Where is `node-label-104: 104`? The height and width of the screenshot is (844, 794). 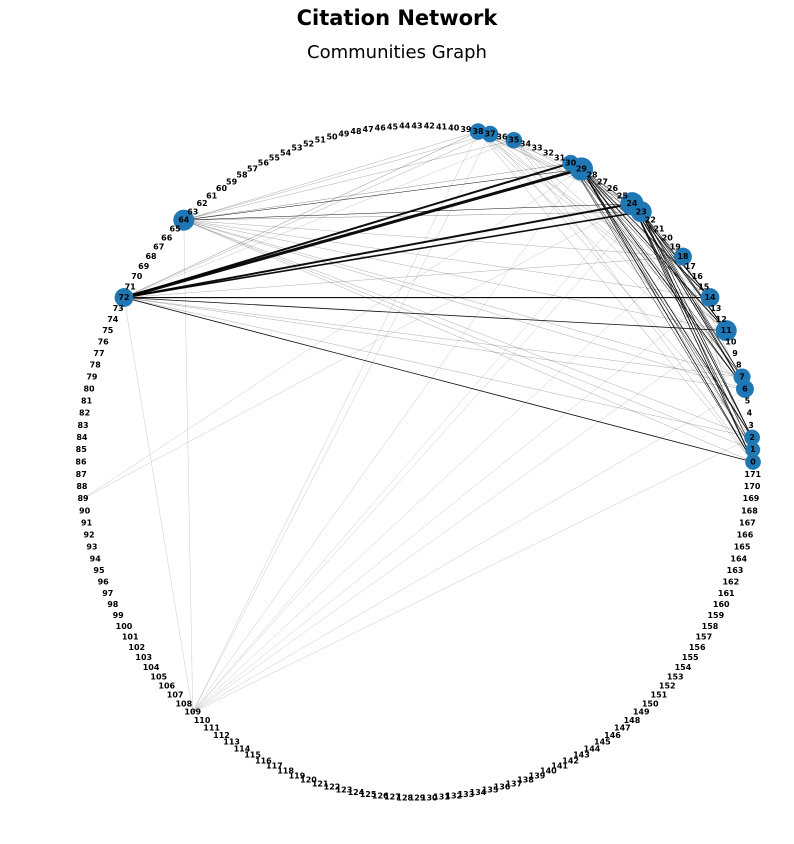
node-label-104: 104 is located at coordinates (151, 667).